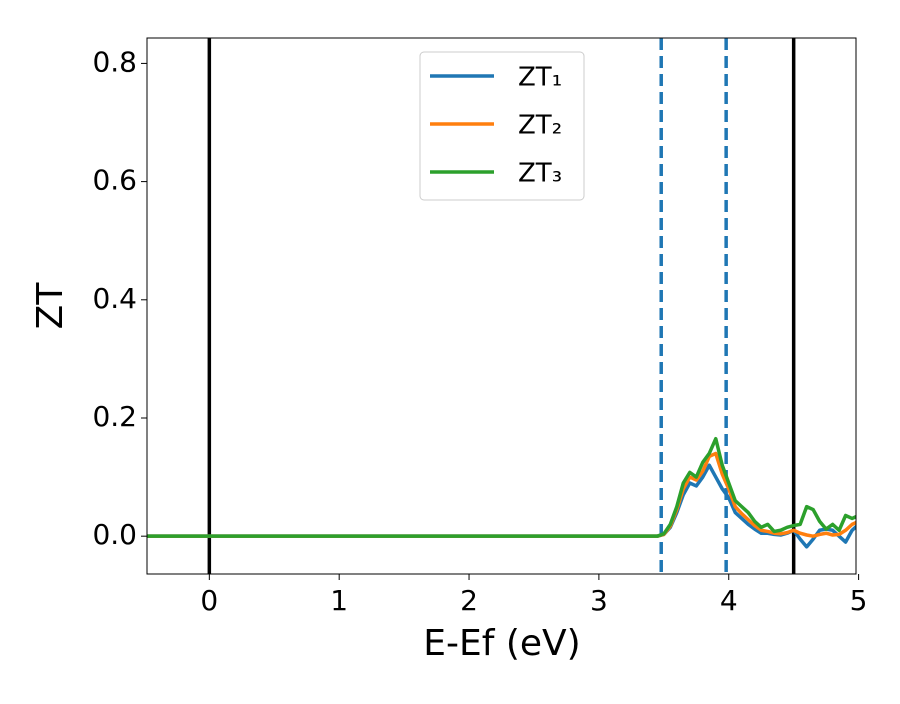 Image resolution: width=900 pixels, height=704 pixels. Describe the element at coordinates (469, 600) in the screenshot. I see `x-tick-label: 2` at that location.